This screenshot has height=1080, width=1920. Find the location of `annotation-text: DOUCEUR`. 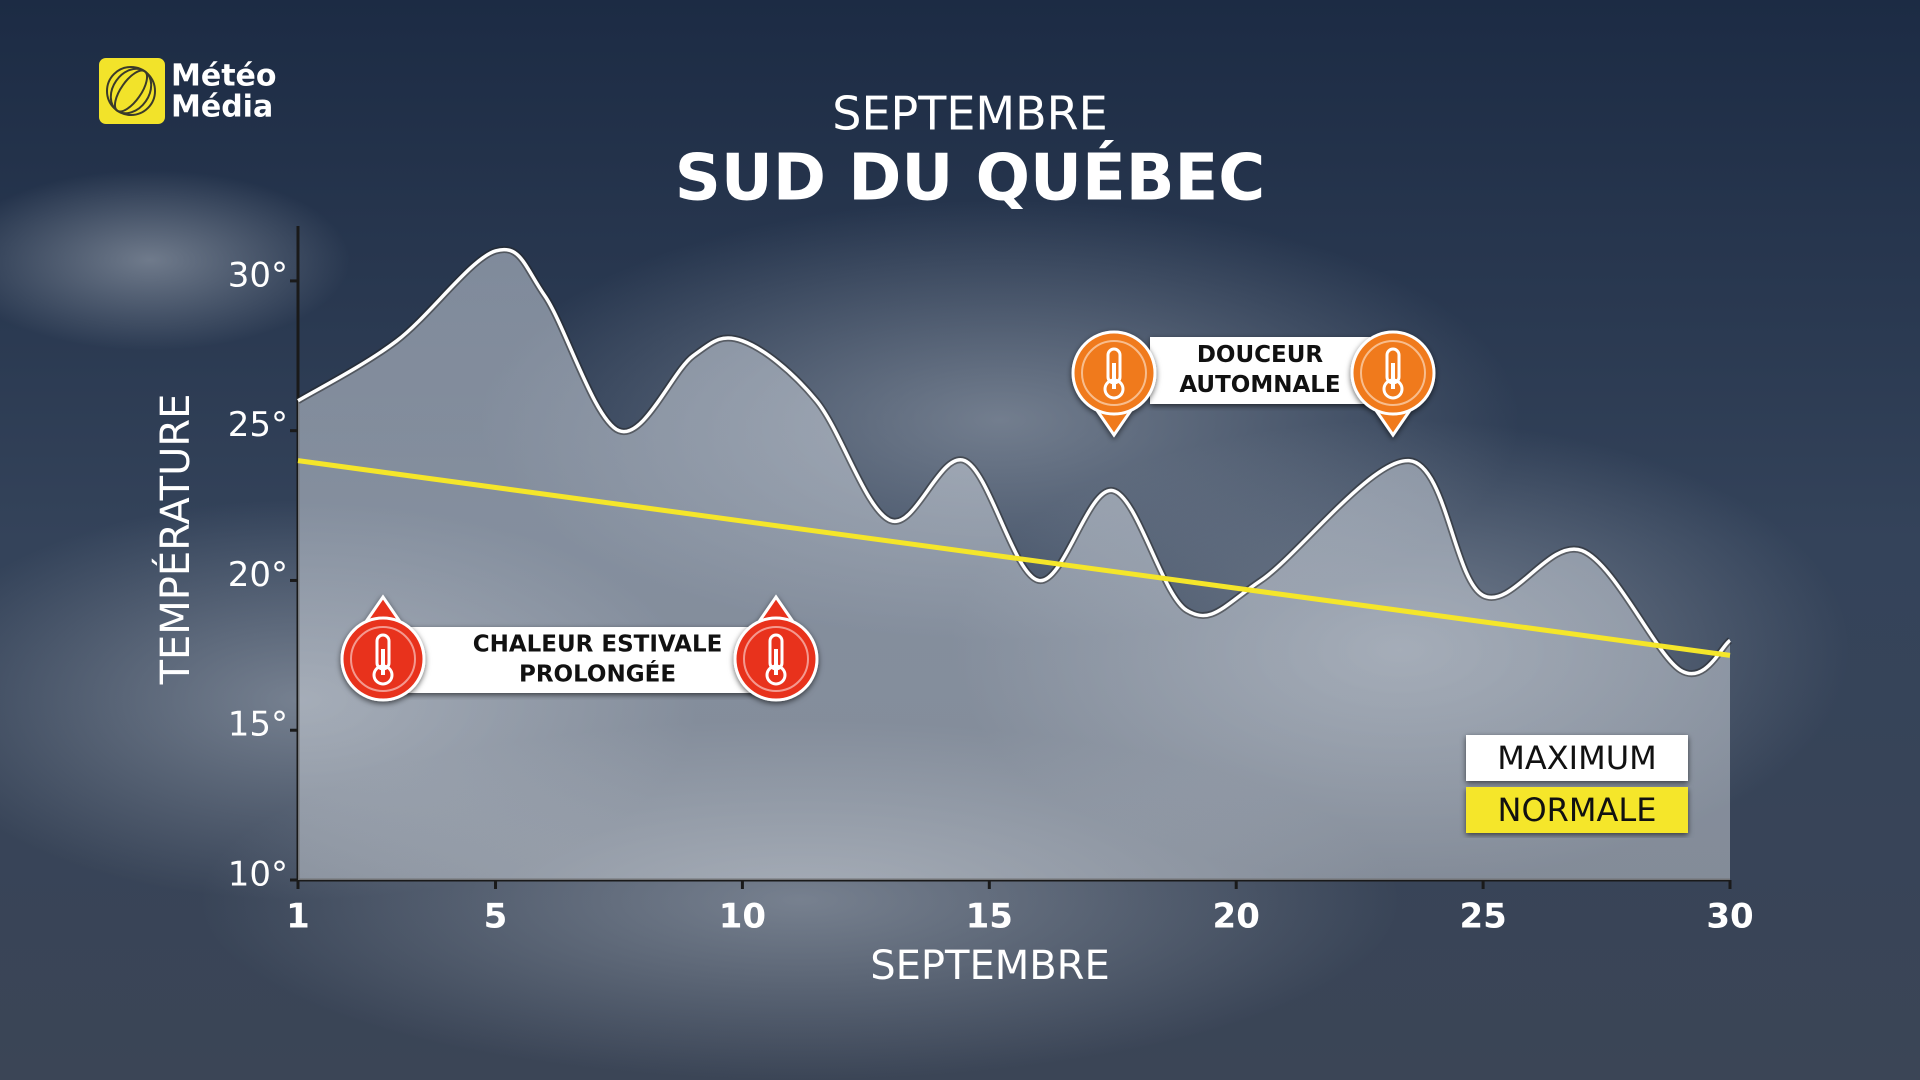

annotation-text: DOUCEUR is located at coordinates (1260, 355).